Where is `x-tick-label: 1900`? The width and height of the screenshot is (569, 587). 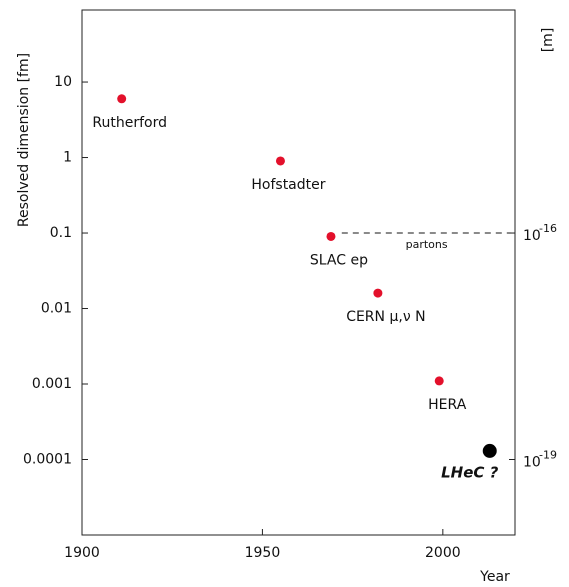
x-tick-label: 1900 is located at coordinates (82, 553).